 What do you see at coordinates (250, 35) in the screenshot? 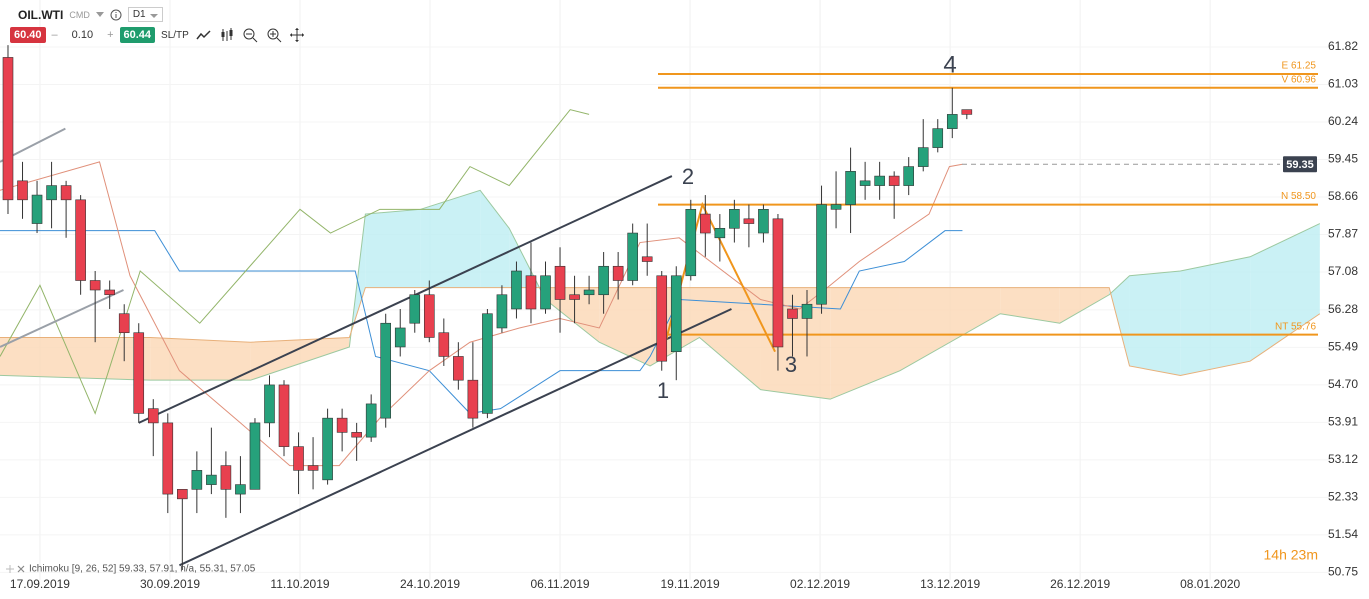
I see `zoom-out` at bounding box center [250, 35].